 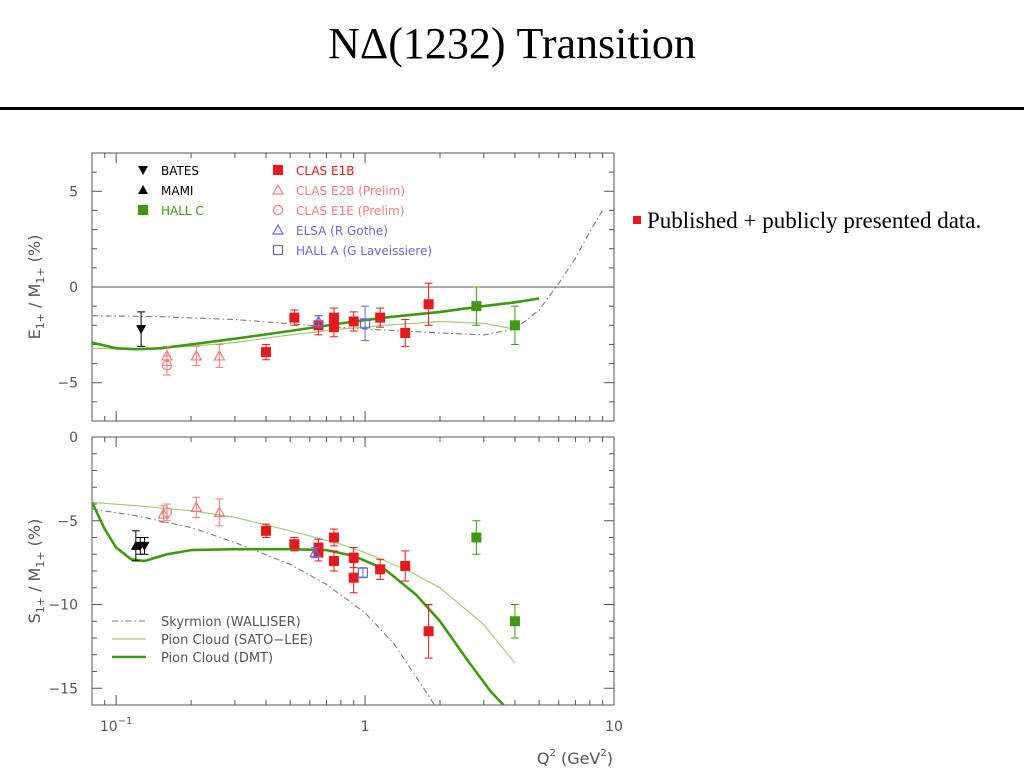 I want to click on legend-label: HALL C, so click(x=182, y=211).